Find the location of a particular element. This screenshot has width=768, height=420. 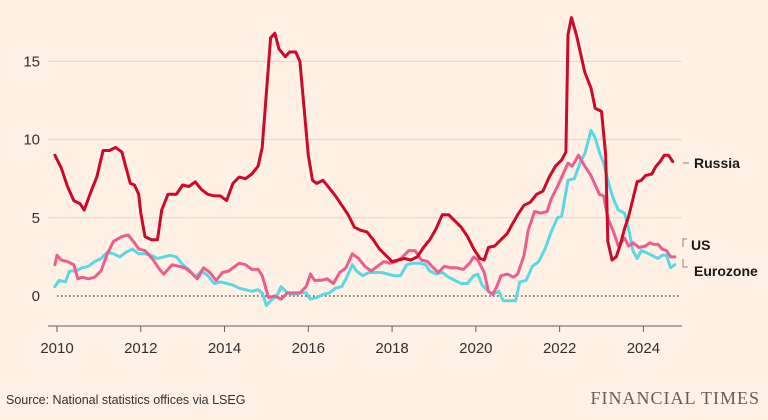

y-tick-label-0: 0 is located at coordinates (36, 296).